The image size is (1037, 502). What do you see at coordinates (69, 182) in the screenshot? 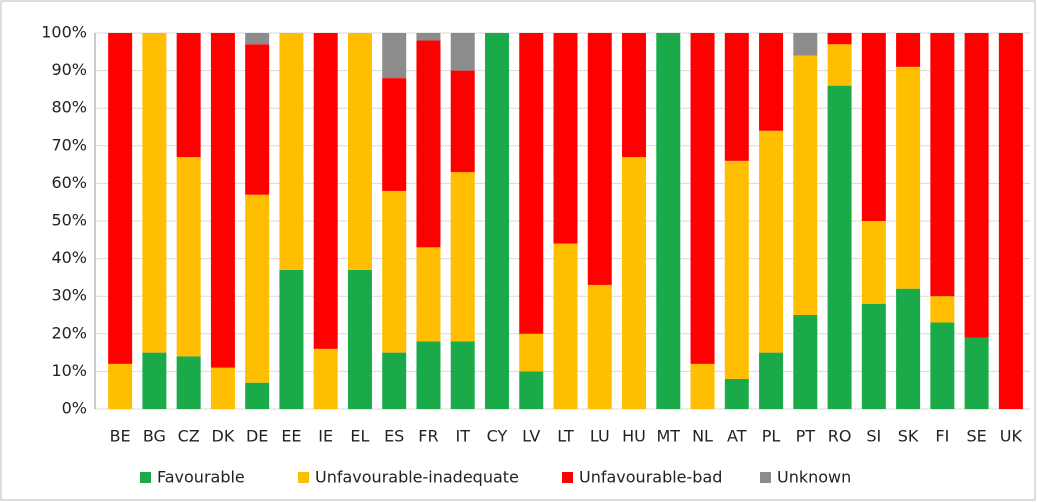
I see `y-tick-label: 60%` at bounding box center [69, 182].